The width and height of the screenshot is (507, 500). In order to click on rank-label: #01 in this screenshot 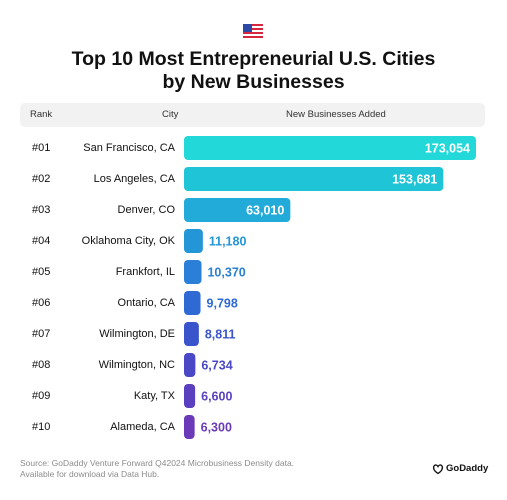, I will do `click(41, 148)`.